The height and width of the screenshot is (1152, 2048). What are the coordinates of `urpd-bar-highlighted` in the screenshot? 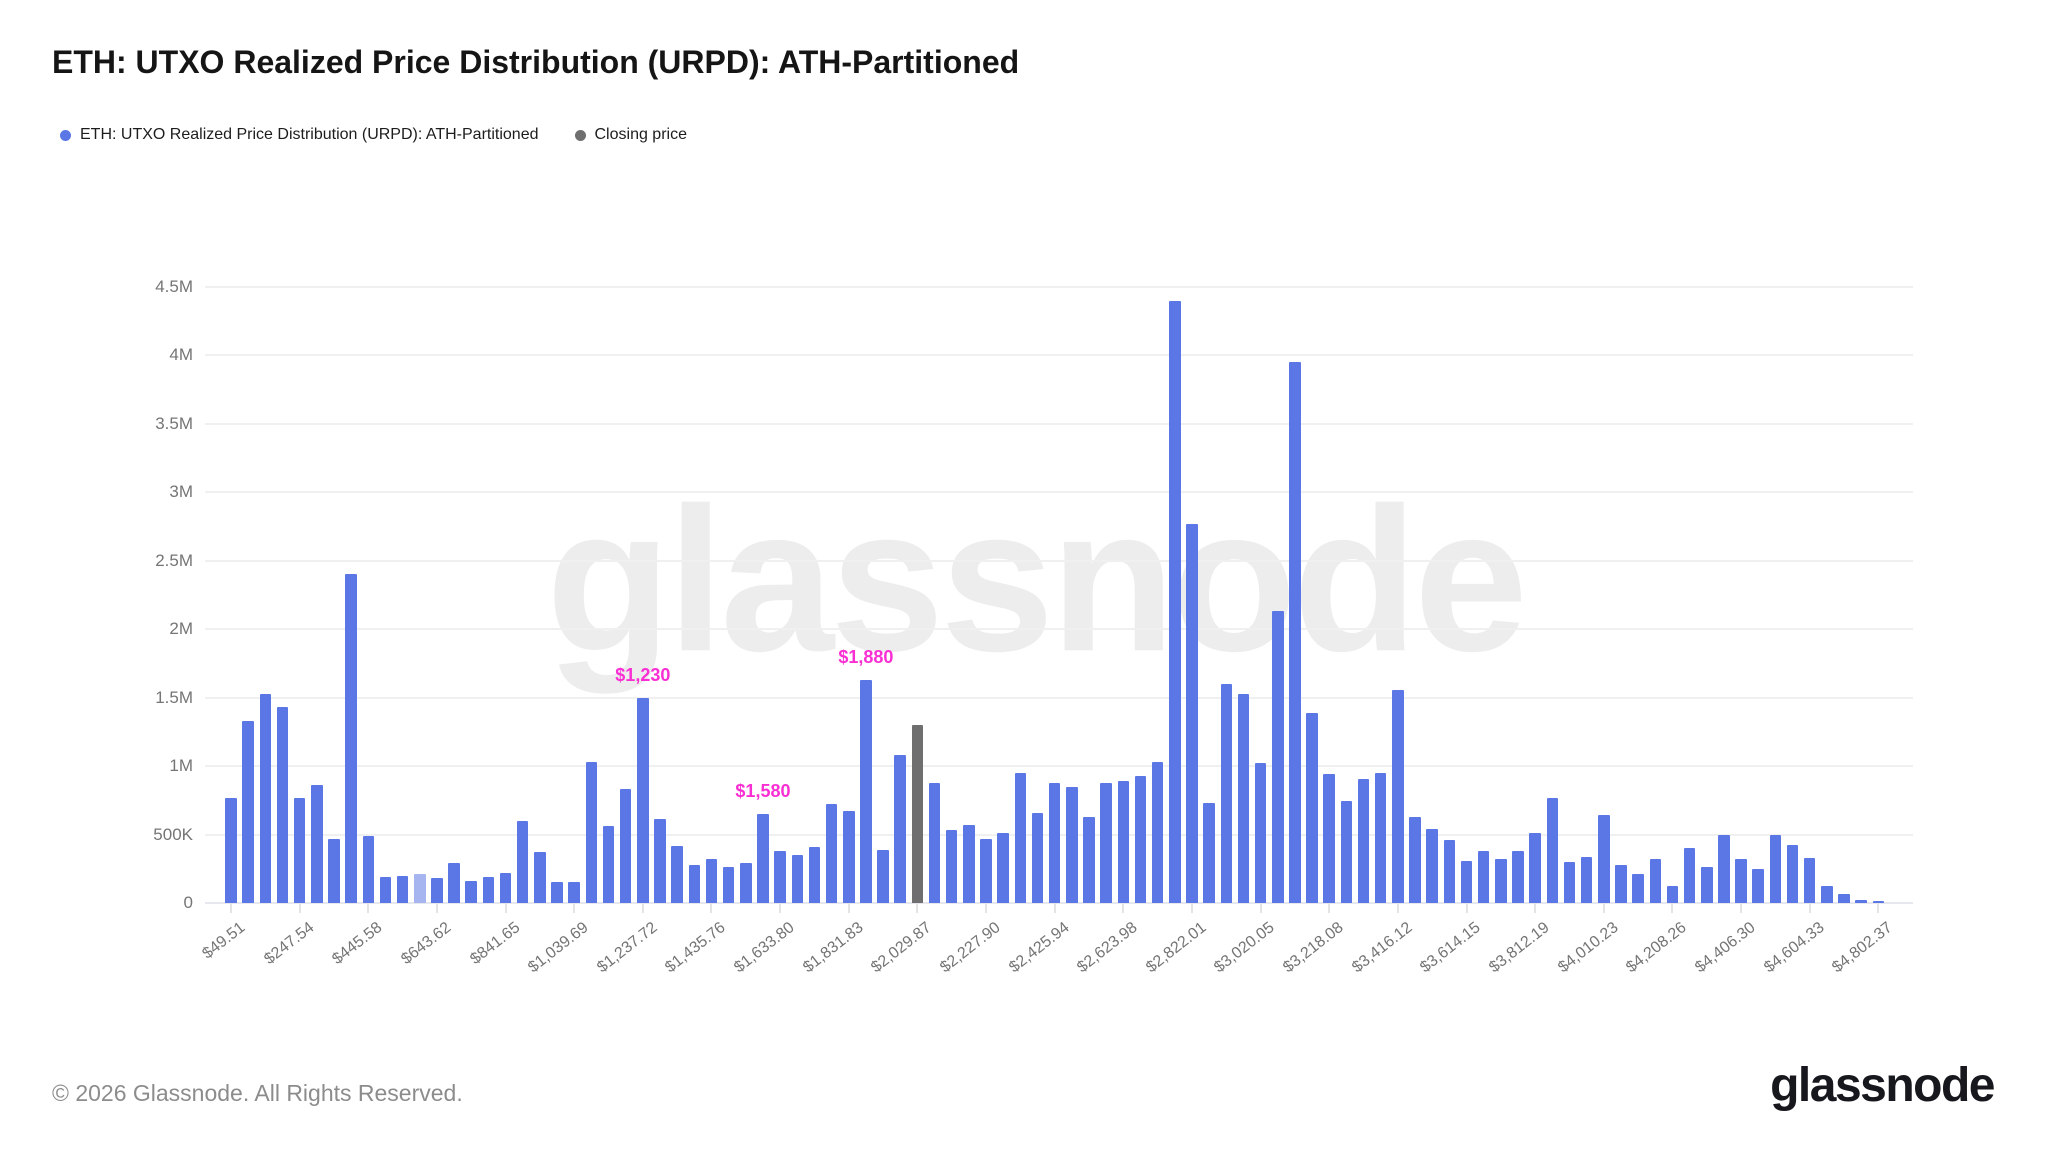 It's located at (420, 888).